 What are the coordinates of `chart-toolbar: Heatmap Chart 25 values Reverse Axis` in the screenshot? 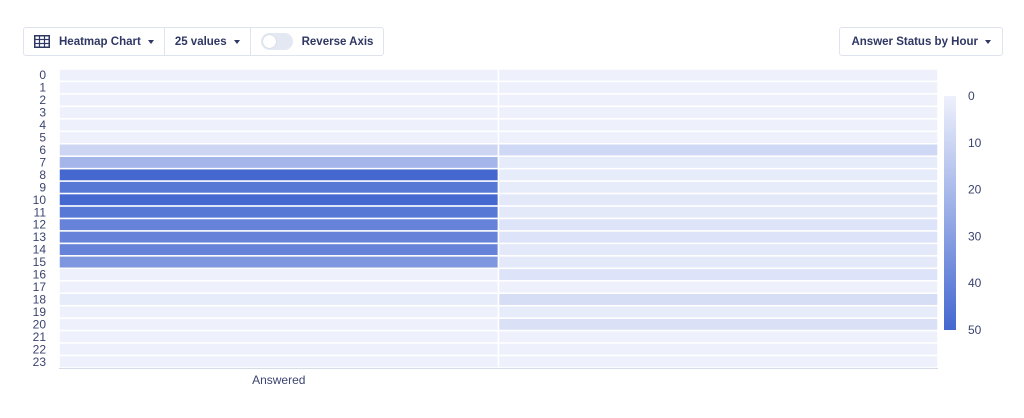 It's located at (204, 41).